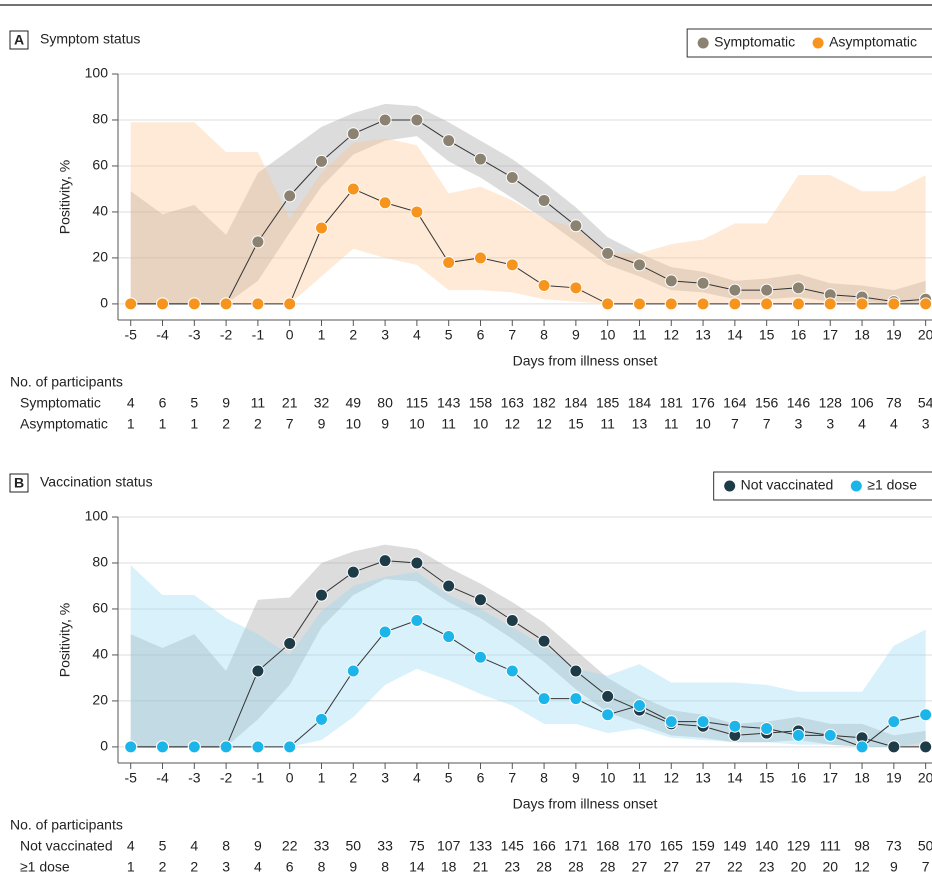  Describe the element at coordinates (97, 73) in the screenshot. I see `y-tick-label: 100` at that location.